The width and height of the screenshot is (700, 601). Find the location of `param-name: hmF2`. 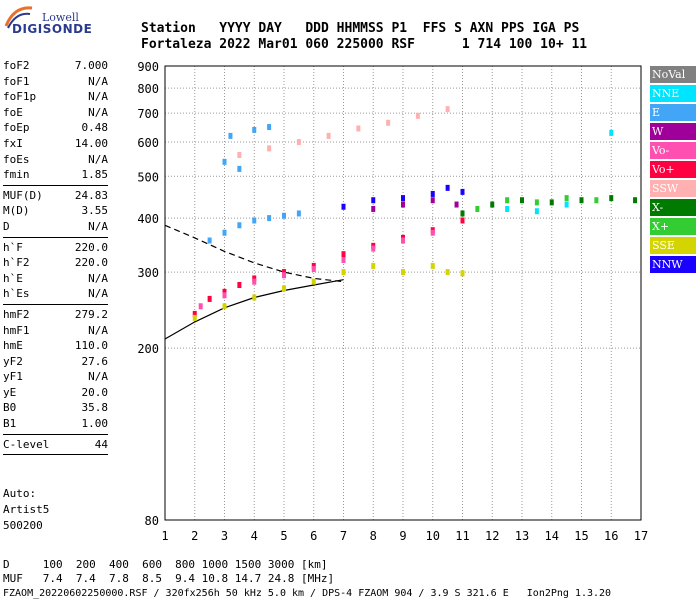

param-name: hmF2 is located at coordinates (16, 314).